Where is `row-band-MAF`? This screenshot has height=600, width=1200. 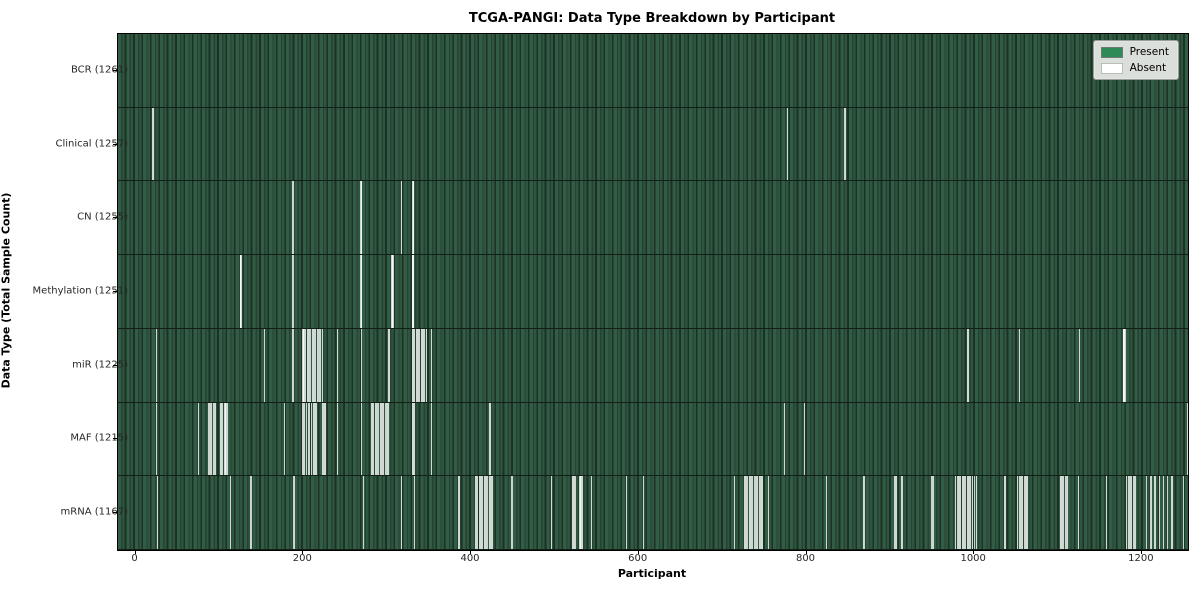
row-band-MAF is located at coordinates (653, 439).